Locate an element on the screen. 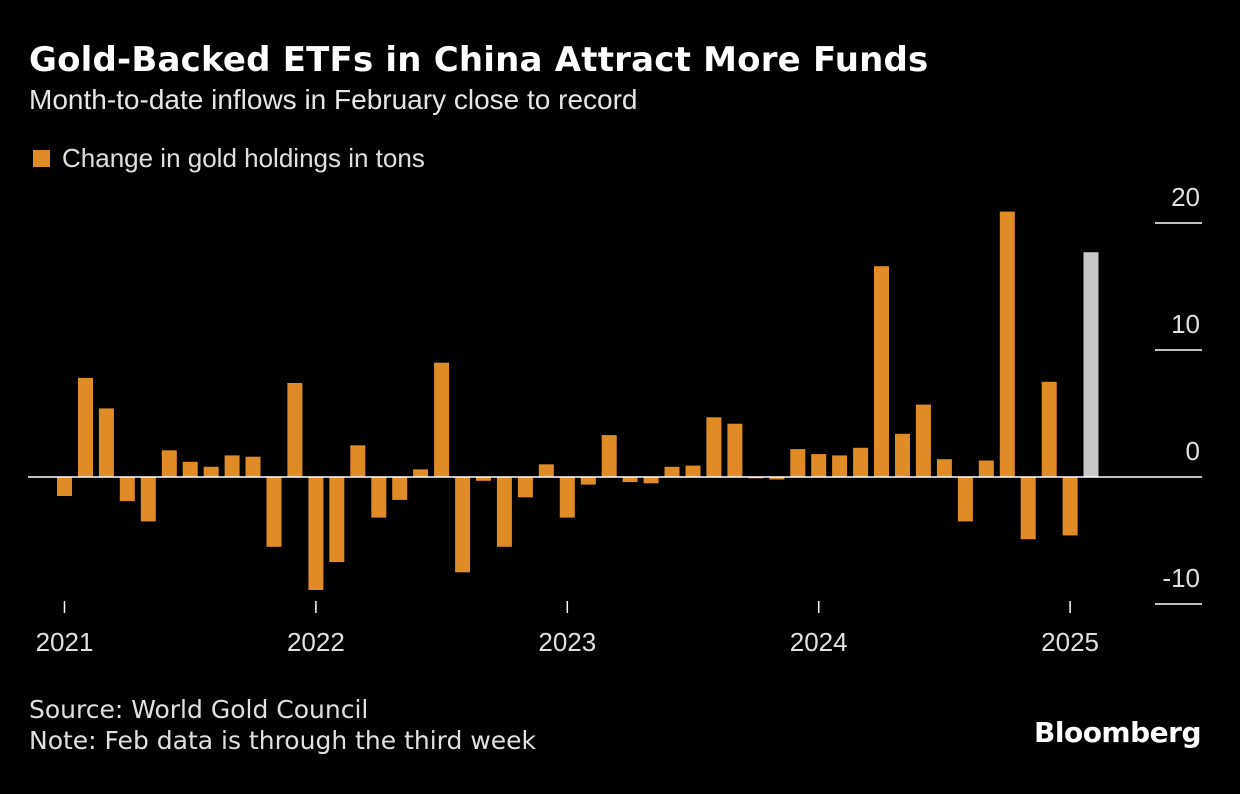 The width and height of the screenshot is (1240, 794). source-text: Source: World Gold Council is located at coordinates (199, 709).